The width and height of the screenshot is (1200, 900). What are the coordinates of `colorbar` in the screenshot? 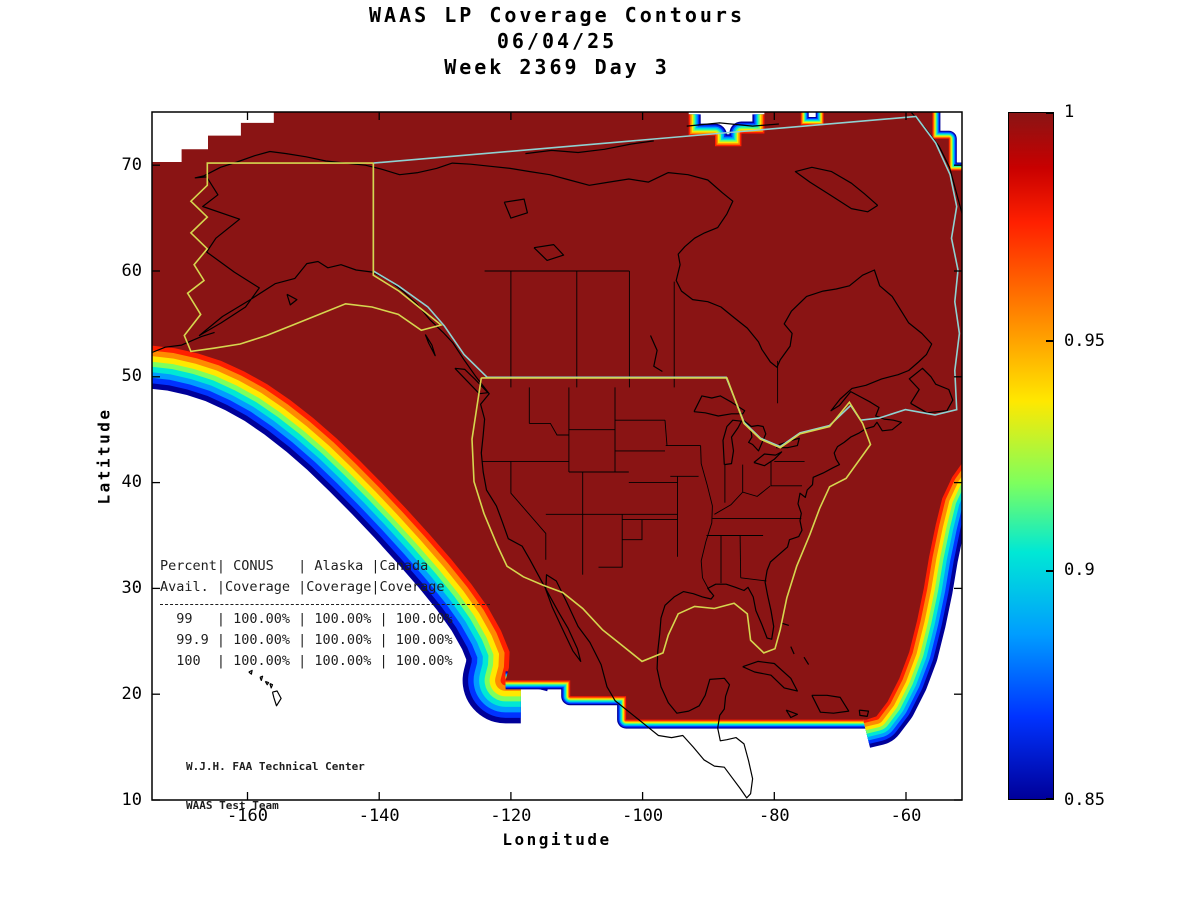 It's located at (1031, 456).